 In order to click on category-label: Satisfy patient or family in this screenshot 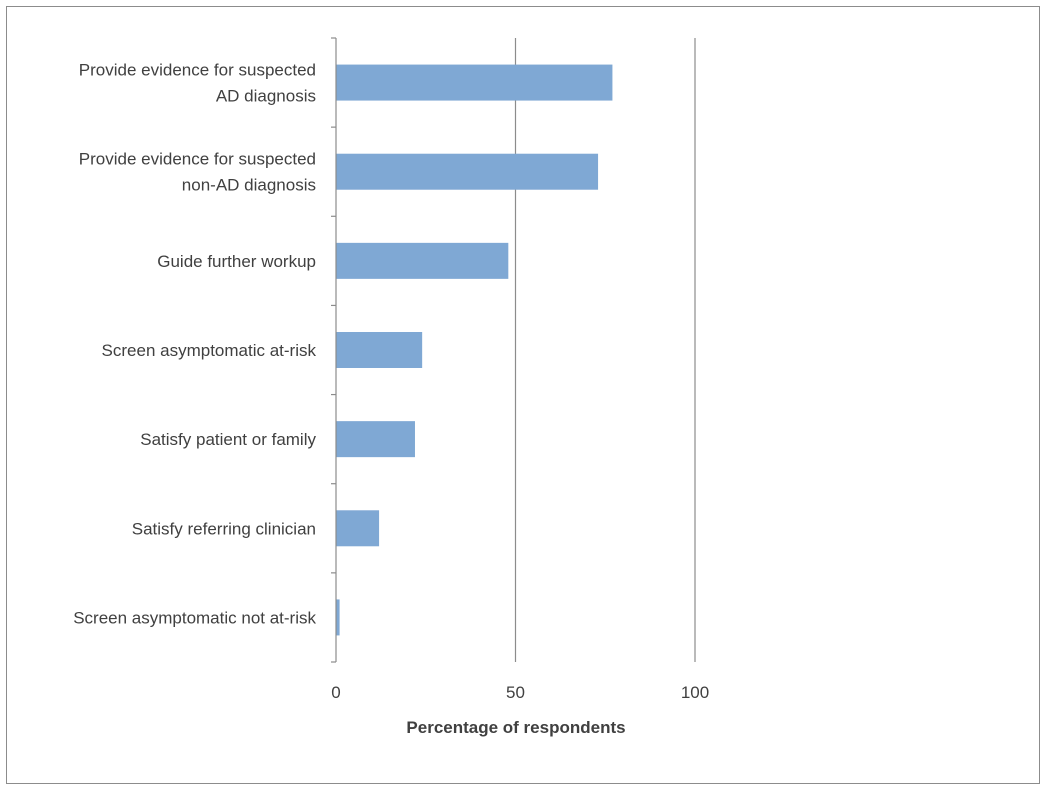, I will do `click(228, 439)`.